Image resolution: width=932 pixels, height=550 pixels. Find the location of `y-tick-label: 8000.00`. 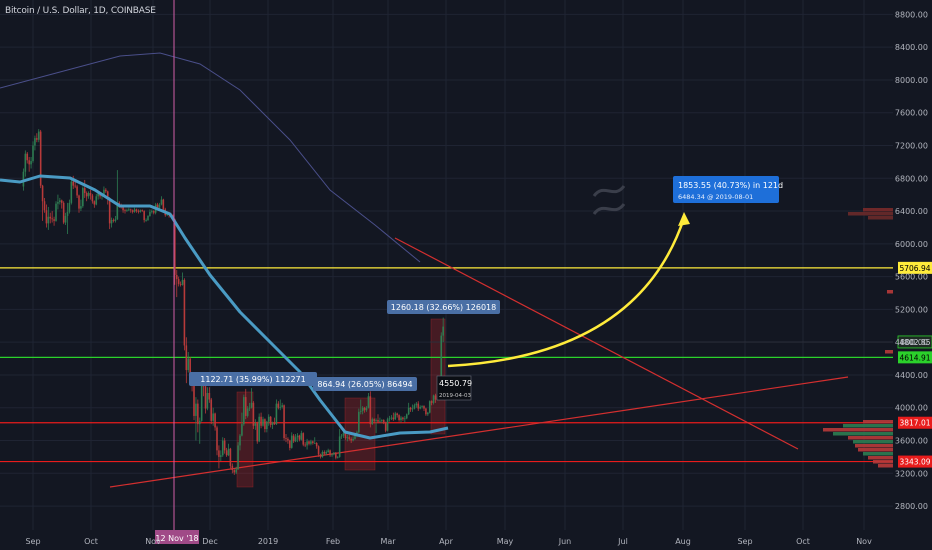

y-tick-label: 8000.00 is located at coordinates (911, 80).